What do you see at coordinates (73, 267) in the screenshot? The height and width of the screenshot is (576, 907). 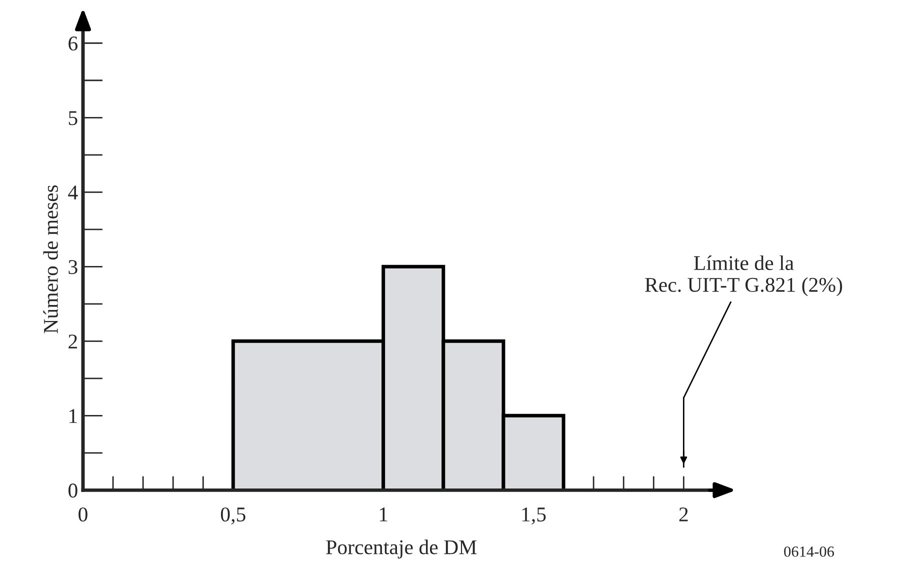 I see `y-tick-label: 3` at bounding box center [73, 267].